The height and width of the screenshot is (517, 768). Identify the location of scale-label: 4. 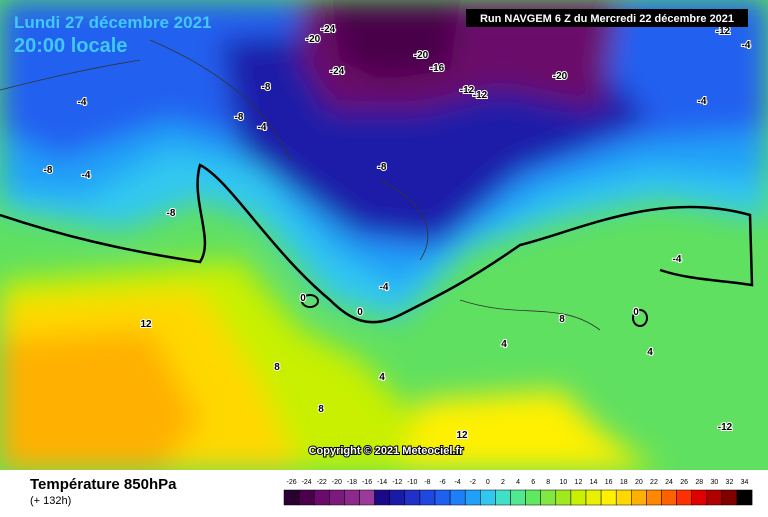
(518, 482).